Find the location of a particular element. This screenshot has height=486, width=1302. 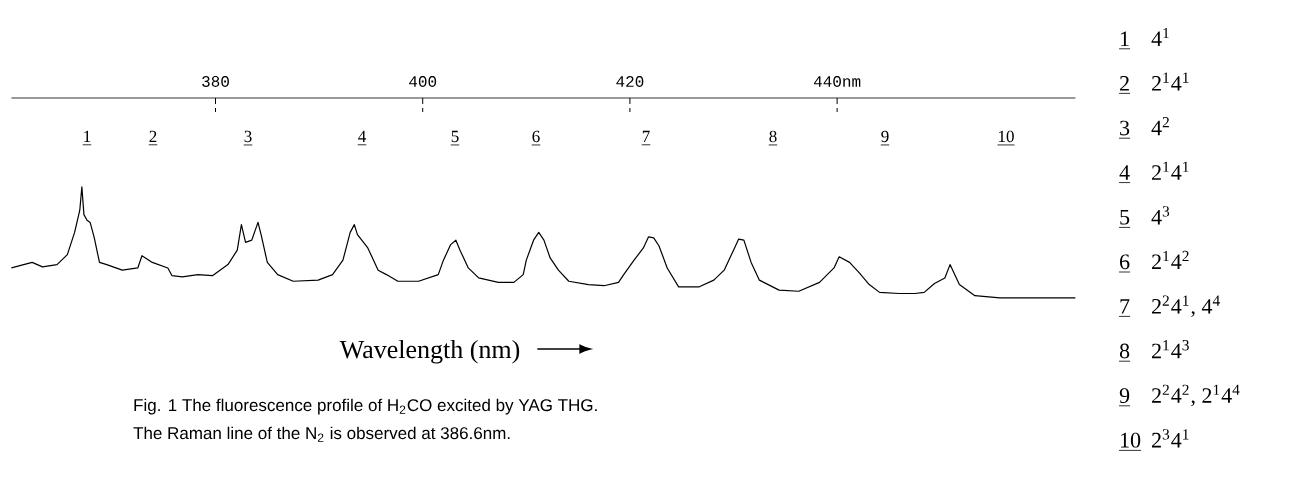

caption: Fig. 1 The fluorescence profile of H$_{2}$CO excited by YAG THG. is located at coordinates (365, 406).